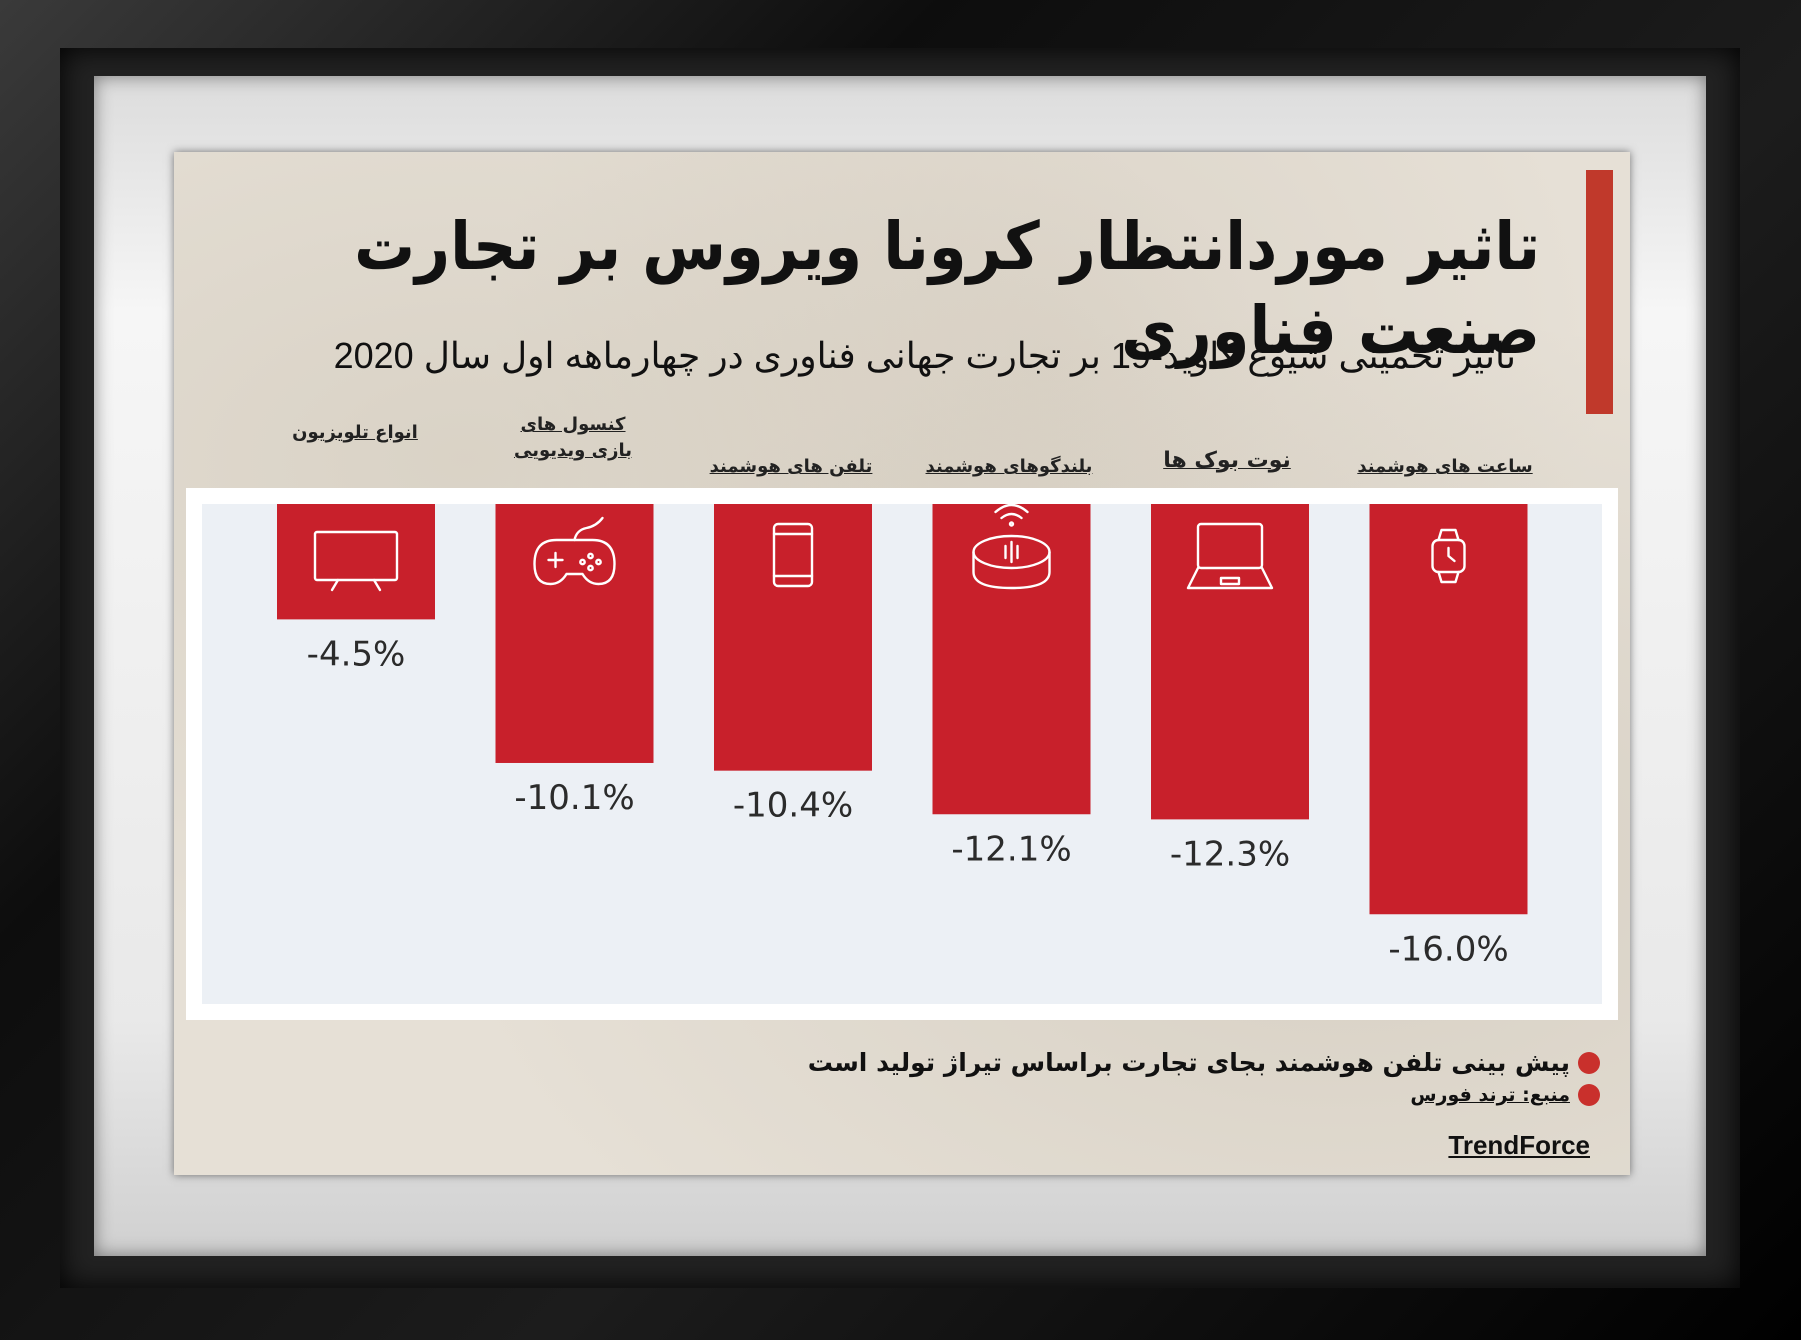  Describe the element at coordinates (1445, 466) in the screenshot. I see `category-label-smartwatch: ساعت های هوشمند` at that location.